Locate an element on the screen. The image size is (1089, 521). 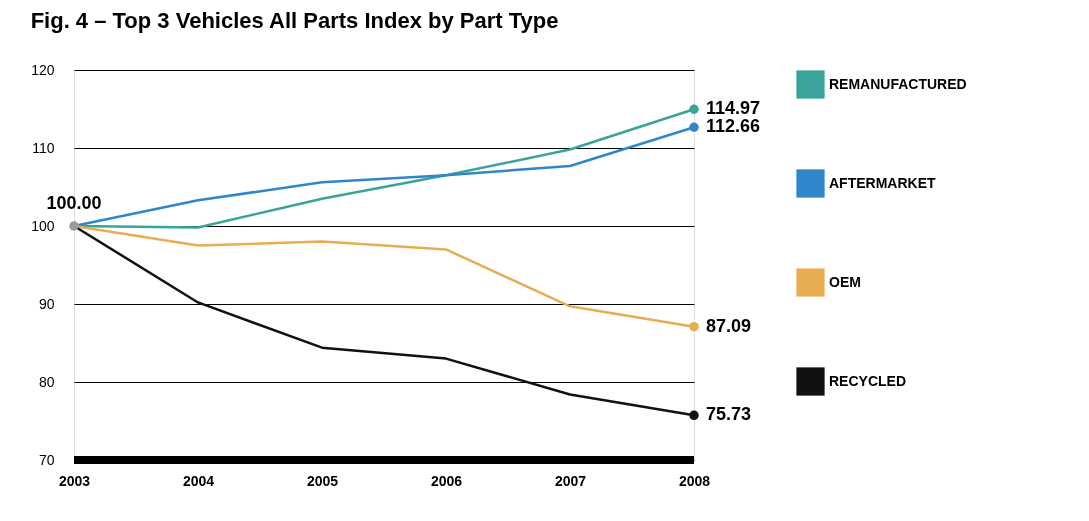
y-tick-label: 70 is located at coordinates (46, 459).